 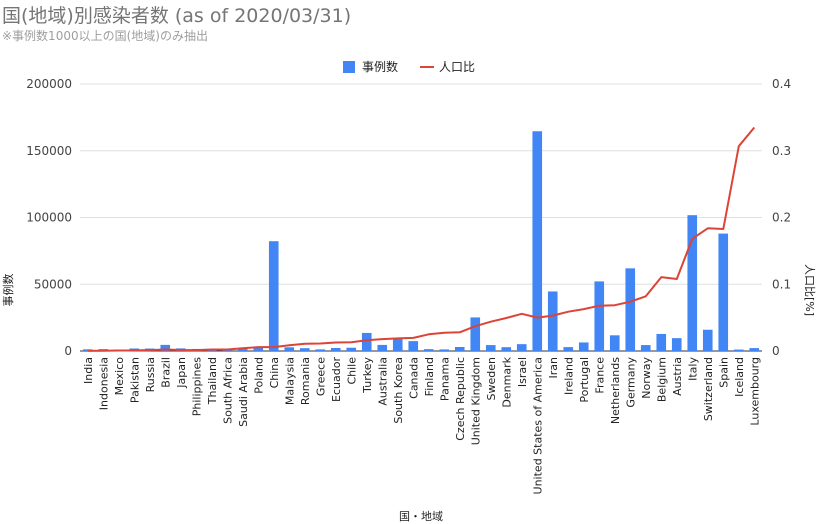 I want to click on x-tick-label: Portugal, so click(x=584, y=380).